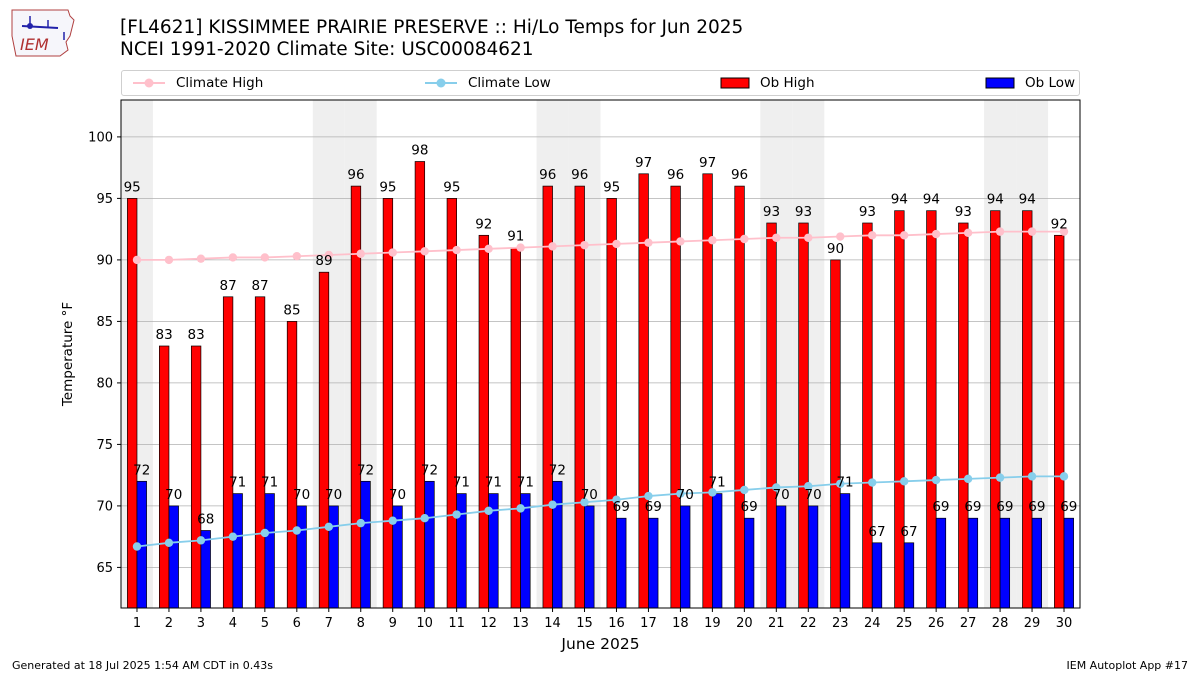  Describe the element at coordinates (840, 623) in the screenshot. I see `x-tick-label: 23` at that location.